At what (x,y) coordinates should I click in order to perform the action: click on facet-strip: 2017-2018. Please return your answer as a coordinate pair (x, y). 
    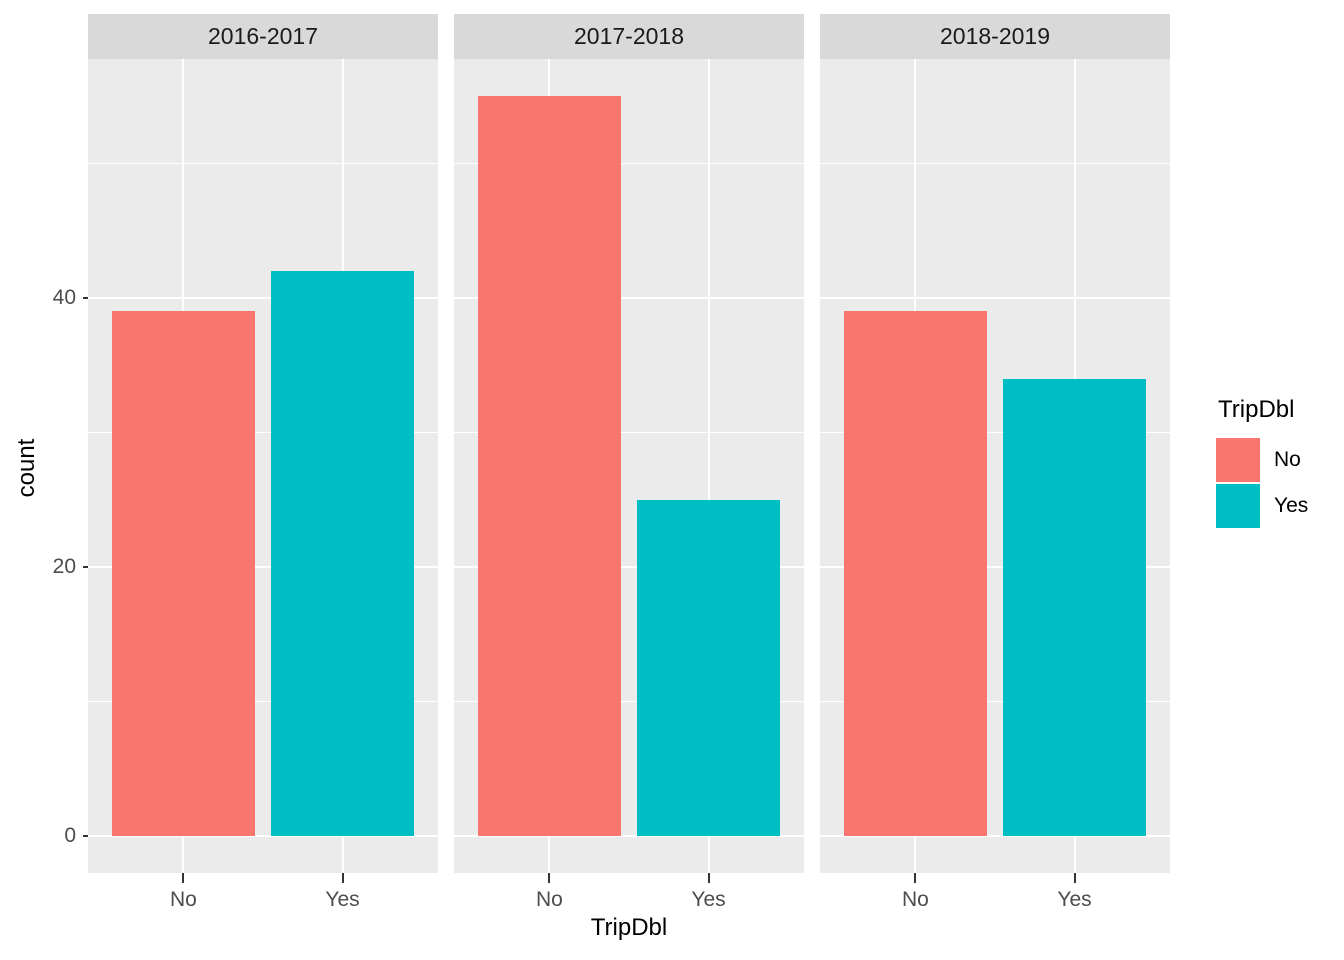
    Looking at the image, I should click on (629, 36).